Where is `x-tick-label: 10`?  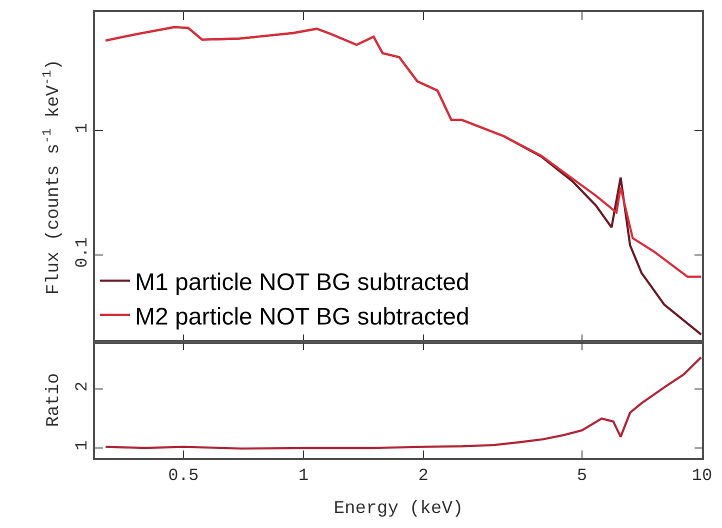
x-tick-label: 10 is located at coordinates (702, 476).